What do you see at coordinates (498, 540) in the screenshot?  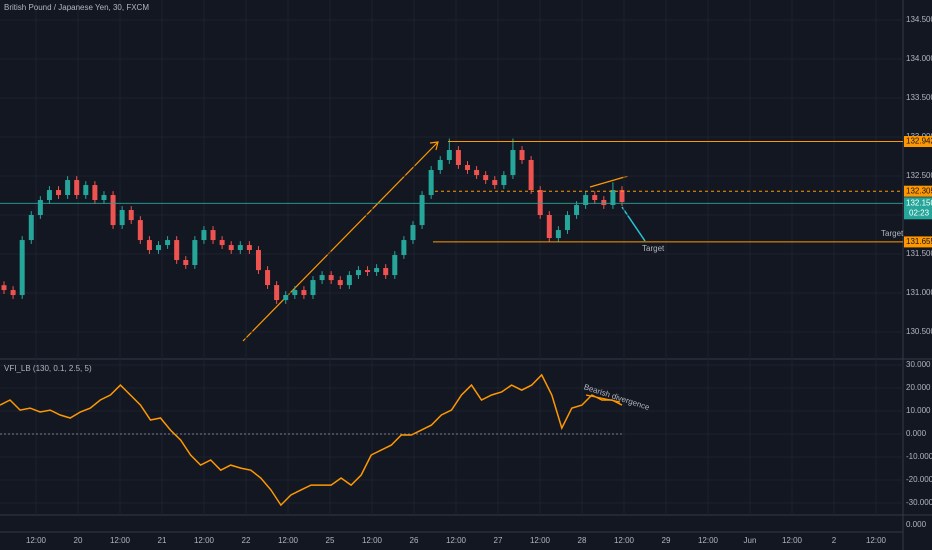 I see `x-tick-label: 27` at bounding box center [498, 540].